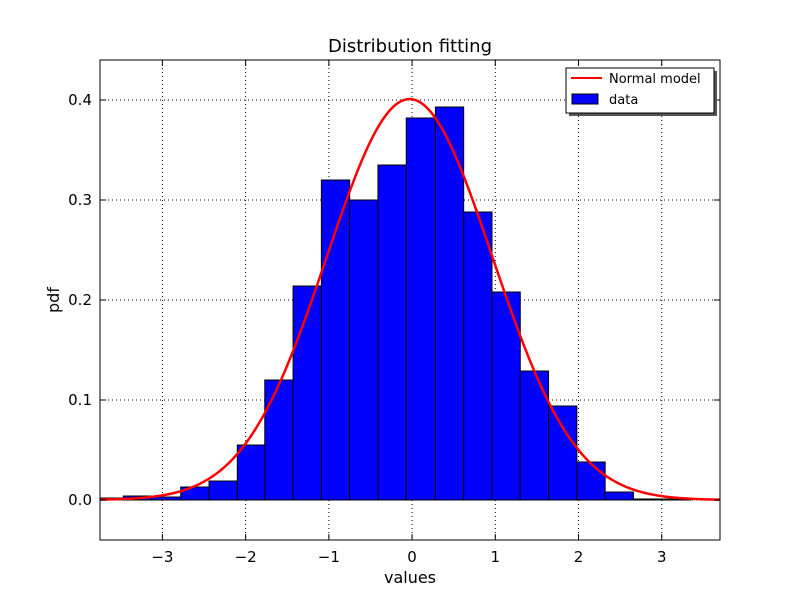 The width and height of the screenshot is (800, 600). What do you see at coordinates (53, 300) in the screenshot?
I see `y-axis-label: pdf` at bounding box center [53, 300].